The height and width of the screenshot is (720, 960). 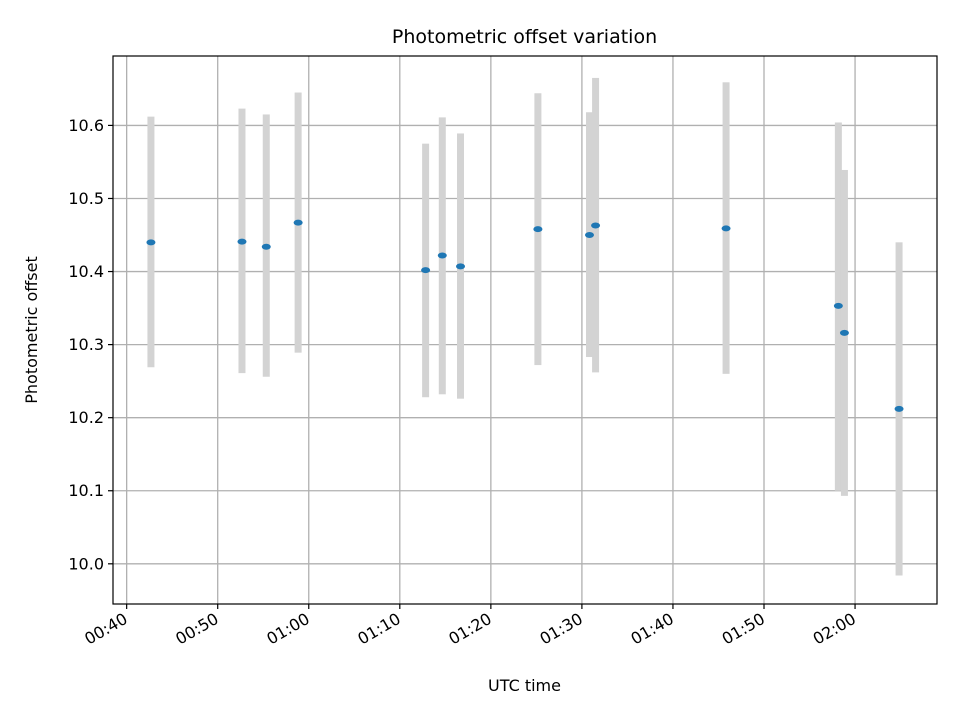 I want to click on y-tick-label: 10.1, so click(x=86, y=490).